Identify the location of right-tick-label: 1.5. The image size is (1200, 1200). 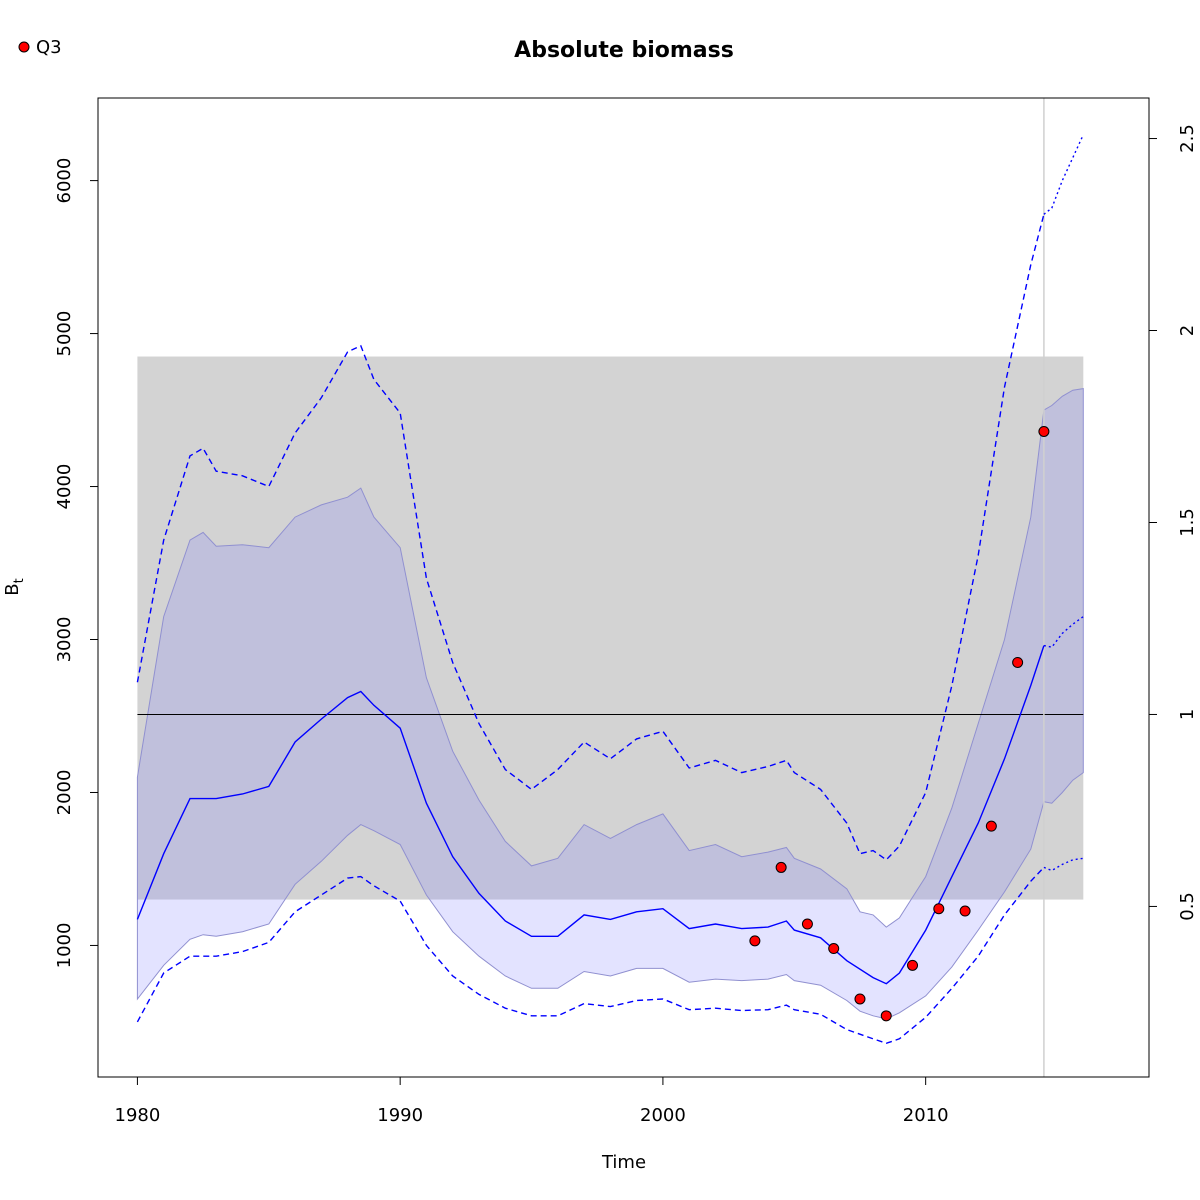
(1187, 522).